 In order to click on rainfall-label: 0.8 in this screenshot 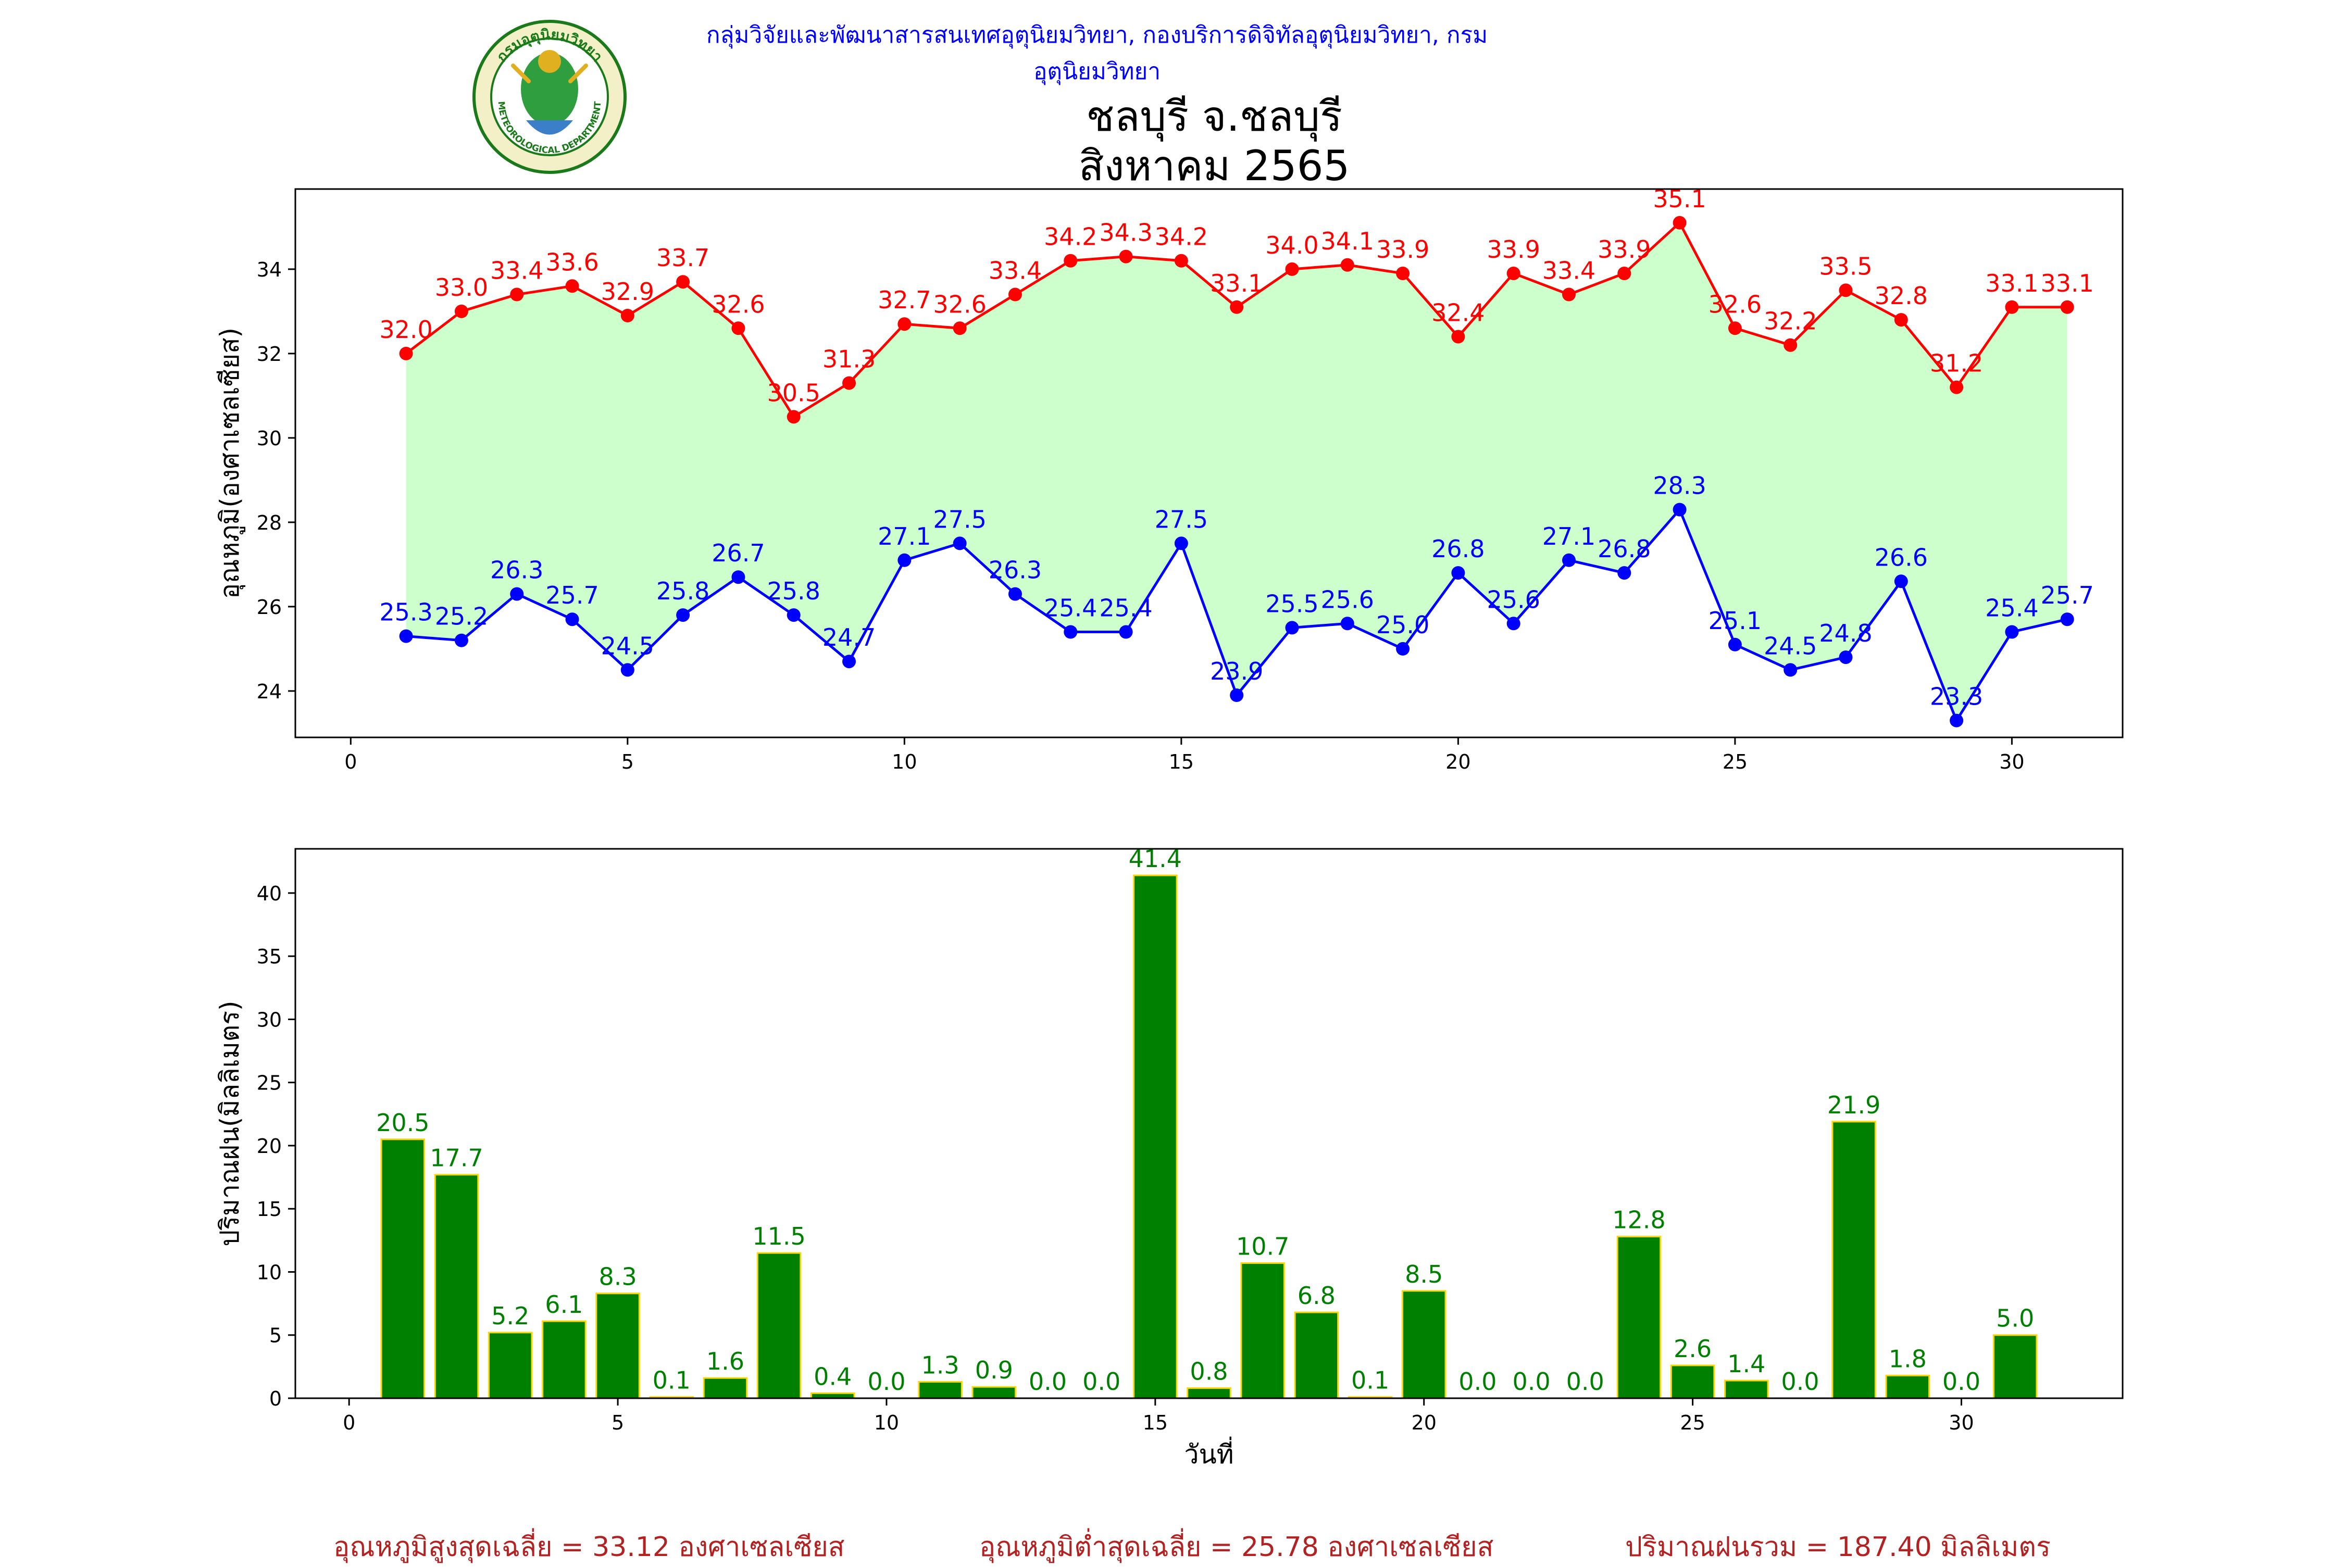, I will do `click(1209, 1372)`.